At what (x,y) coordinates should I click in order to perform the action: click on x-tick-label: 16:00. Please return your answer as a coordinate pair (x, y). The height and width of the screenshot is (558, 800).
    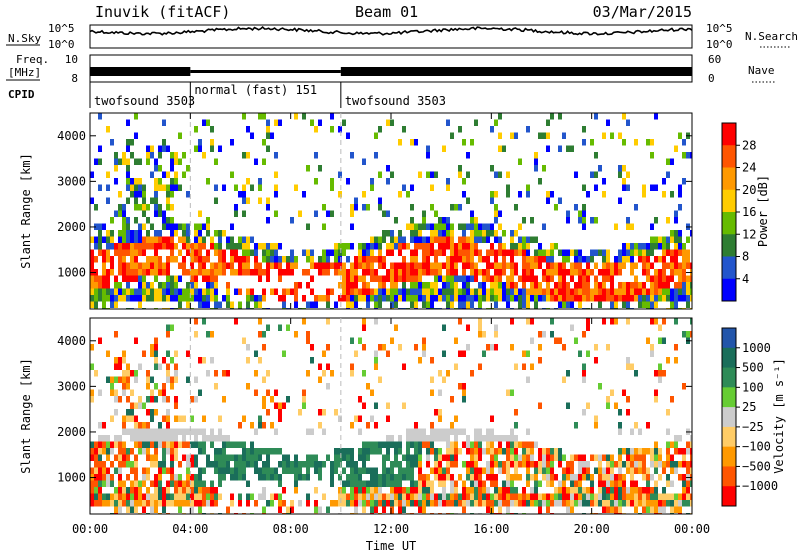
    Looking at the image, I should click on (491, 529).